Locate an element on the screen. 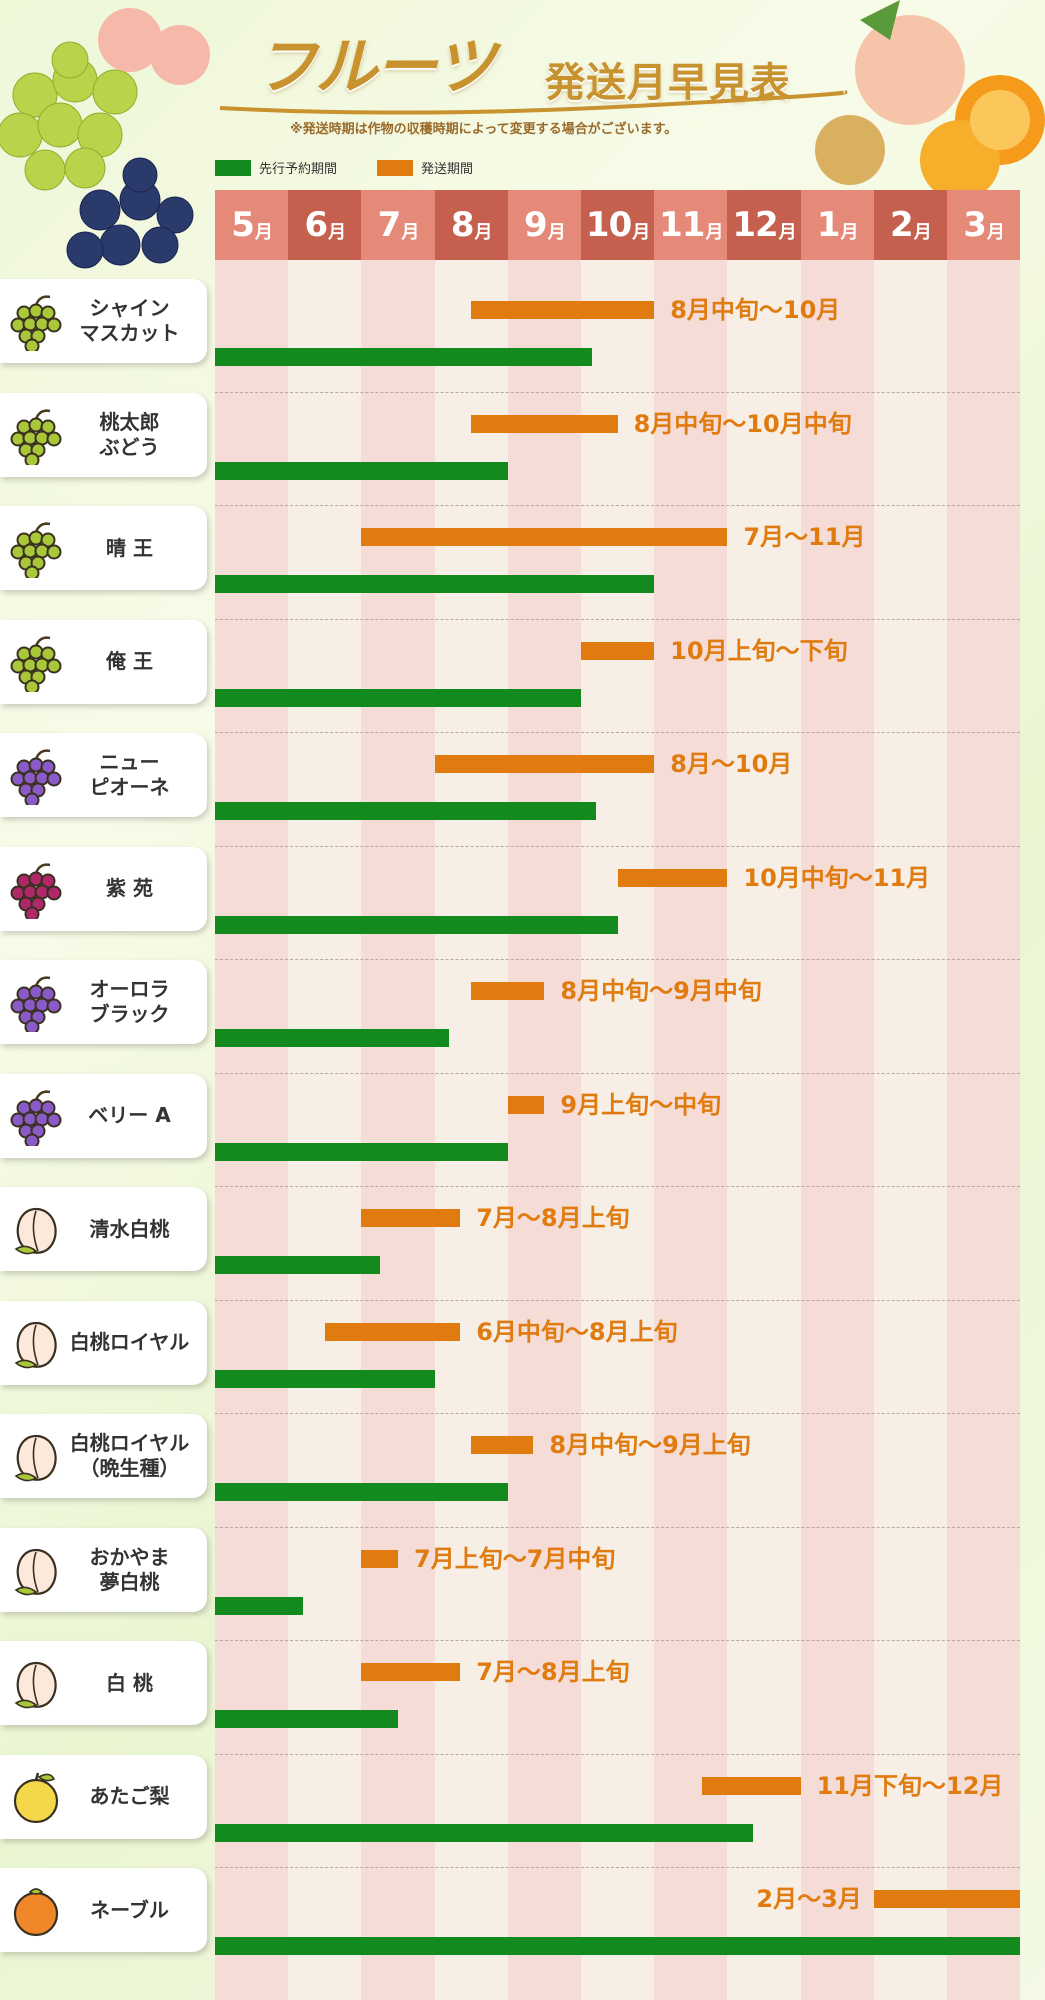 This screenshot has width=1045, height=2000. month-number: 5 is located at coordinates (243, 225).